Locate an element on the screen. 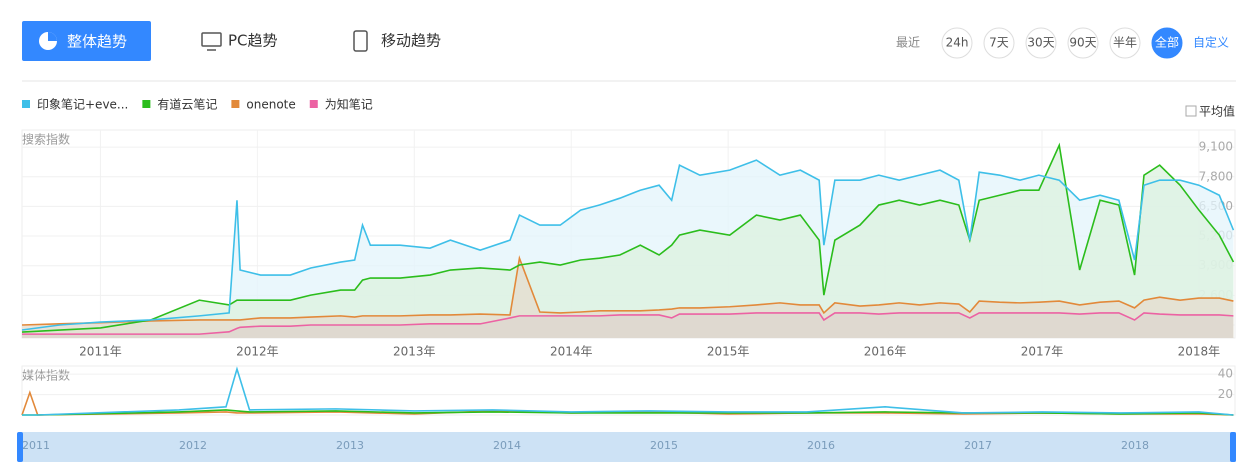 This screenshot has width=1256, height=474. x-tick-label: 2011年 is located at coordinates (100, 352).